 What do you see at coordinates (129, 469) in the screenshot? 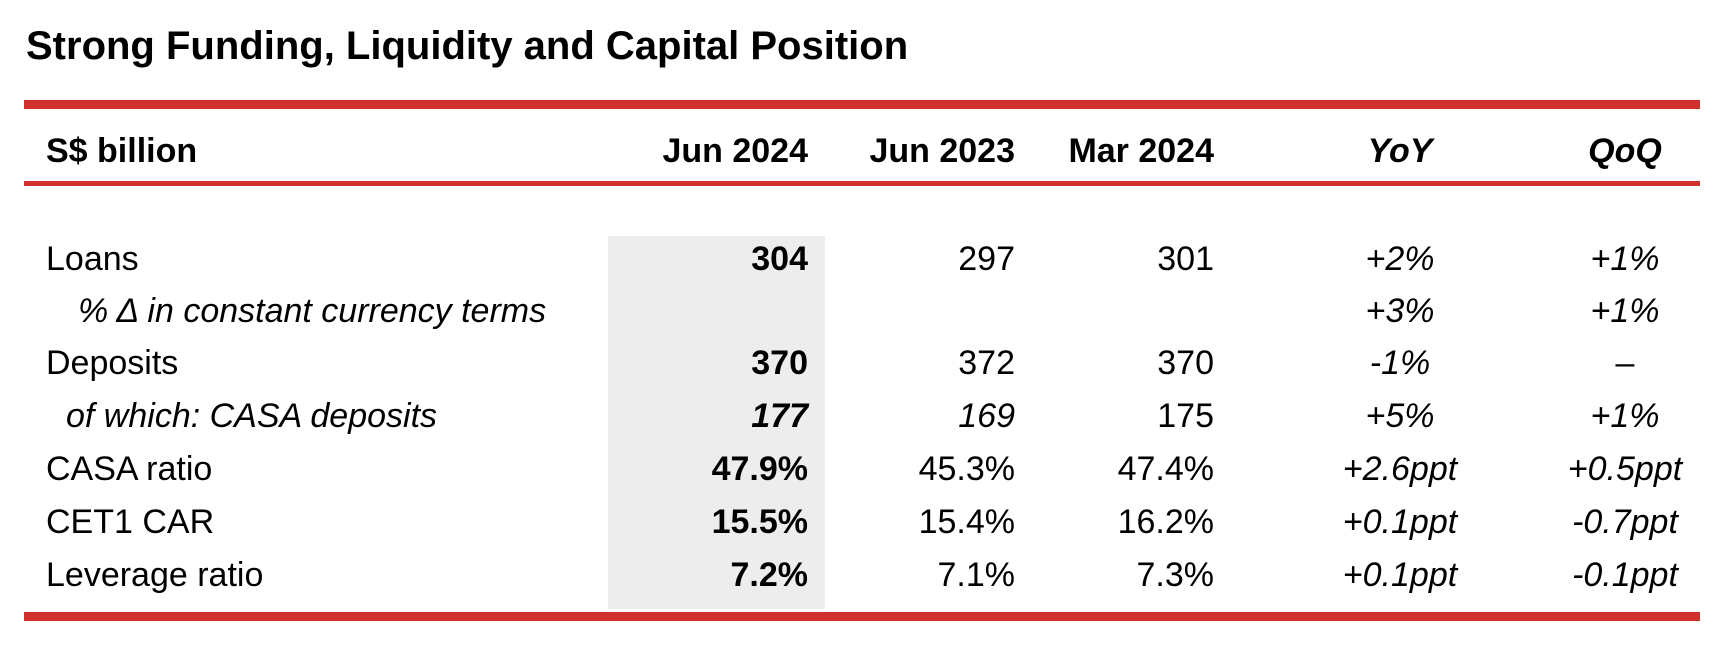
I see `row-label: CASA ratio` at bounding box center [129, 469].